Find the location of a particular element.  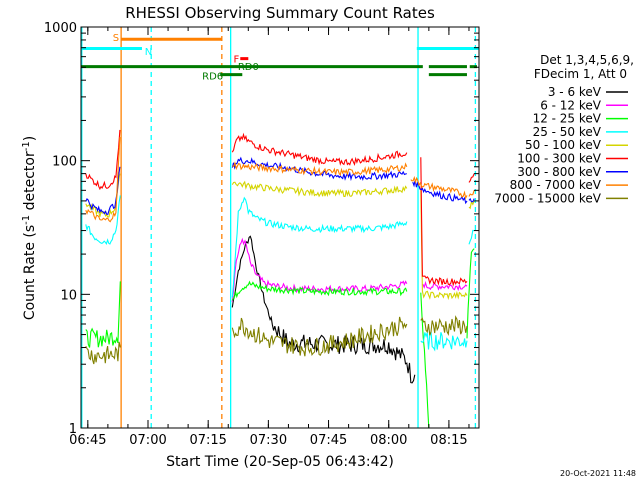

legend-label-9: 7000 - 15000 keV is located at coordinates (547, 198).